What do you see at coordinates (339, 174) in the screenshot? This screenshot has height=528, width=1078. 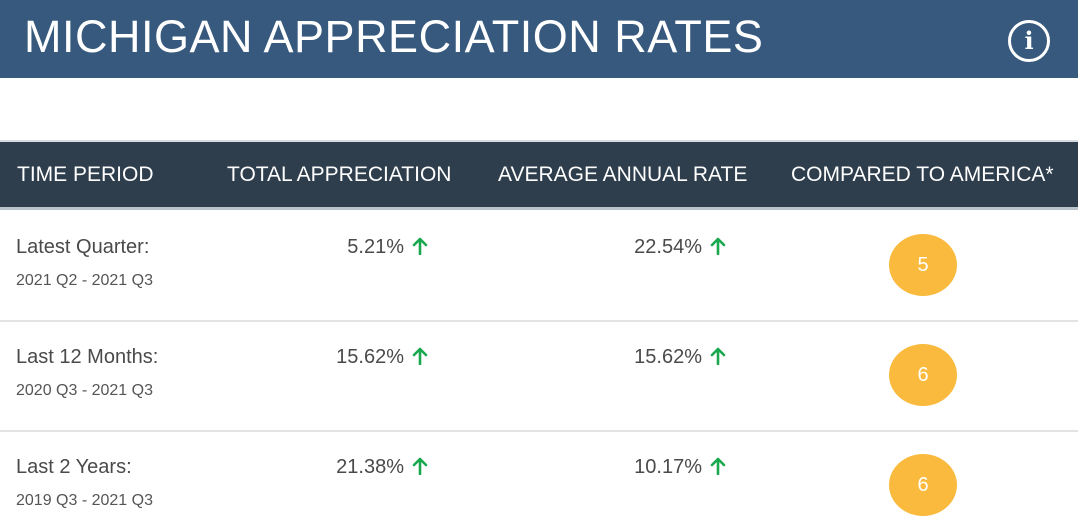 I see `column-header-total-appreciation: TOTAL APPRECIATION` at bounding box center [339, 174].